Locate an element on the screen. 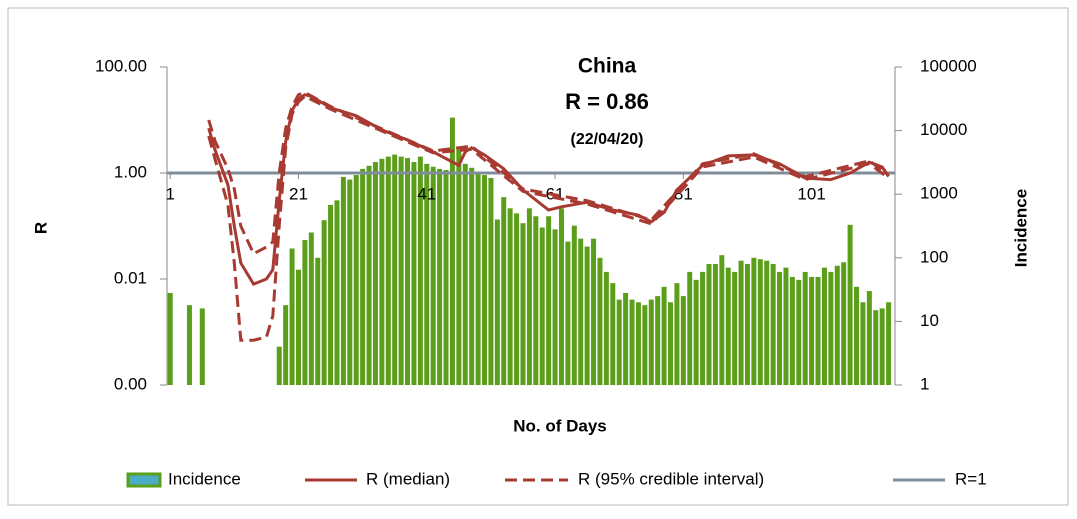 The height and width of the screenshot is (519, 1077). y-tick-label: 0.01 is located at coordinates (130, 277).